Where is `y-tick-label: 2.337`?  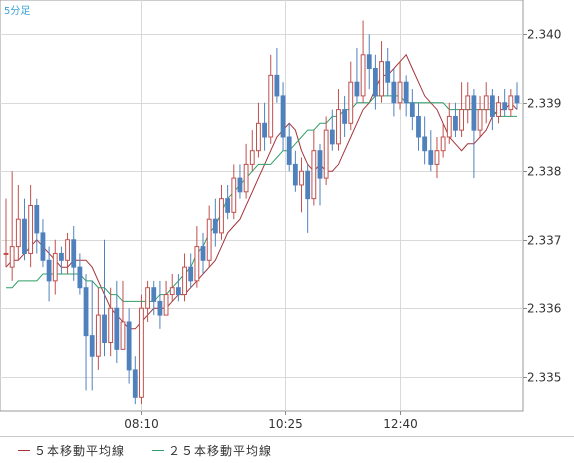 y-tick-label: 2.337 is located at coordinates (544, 241).